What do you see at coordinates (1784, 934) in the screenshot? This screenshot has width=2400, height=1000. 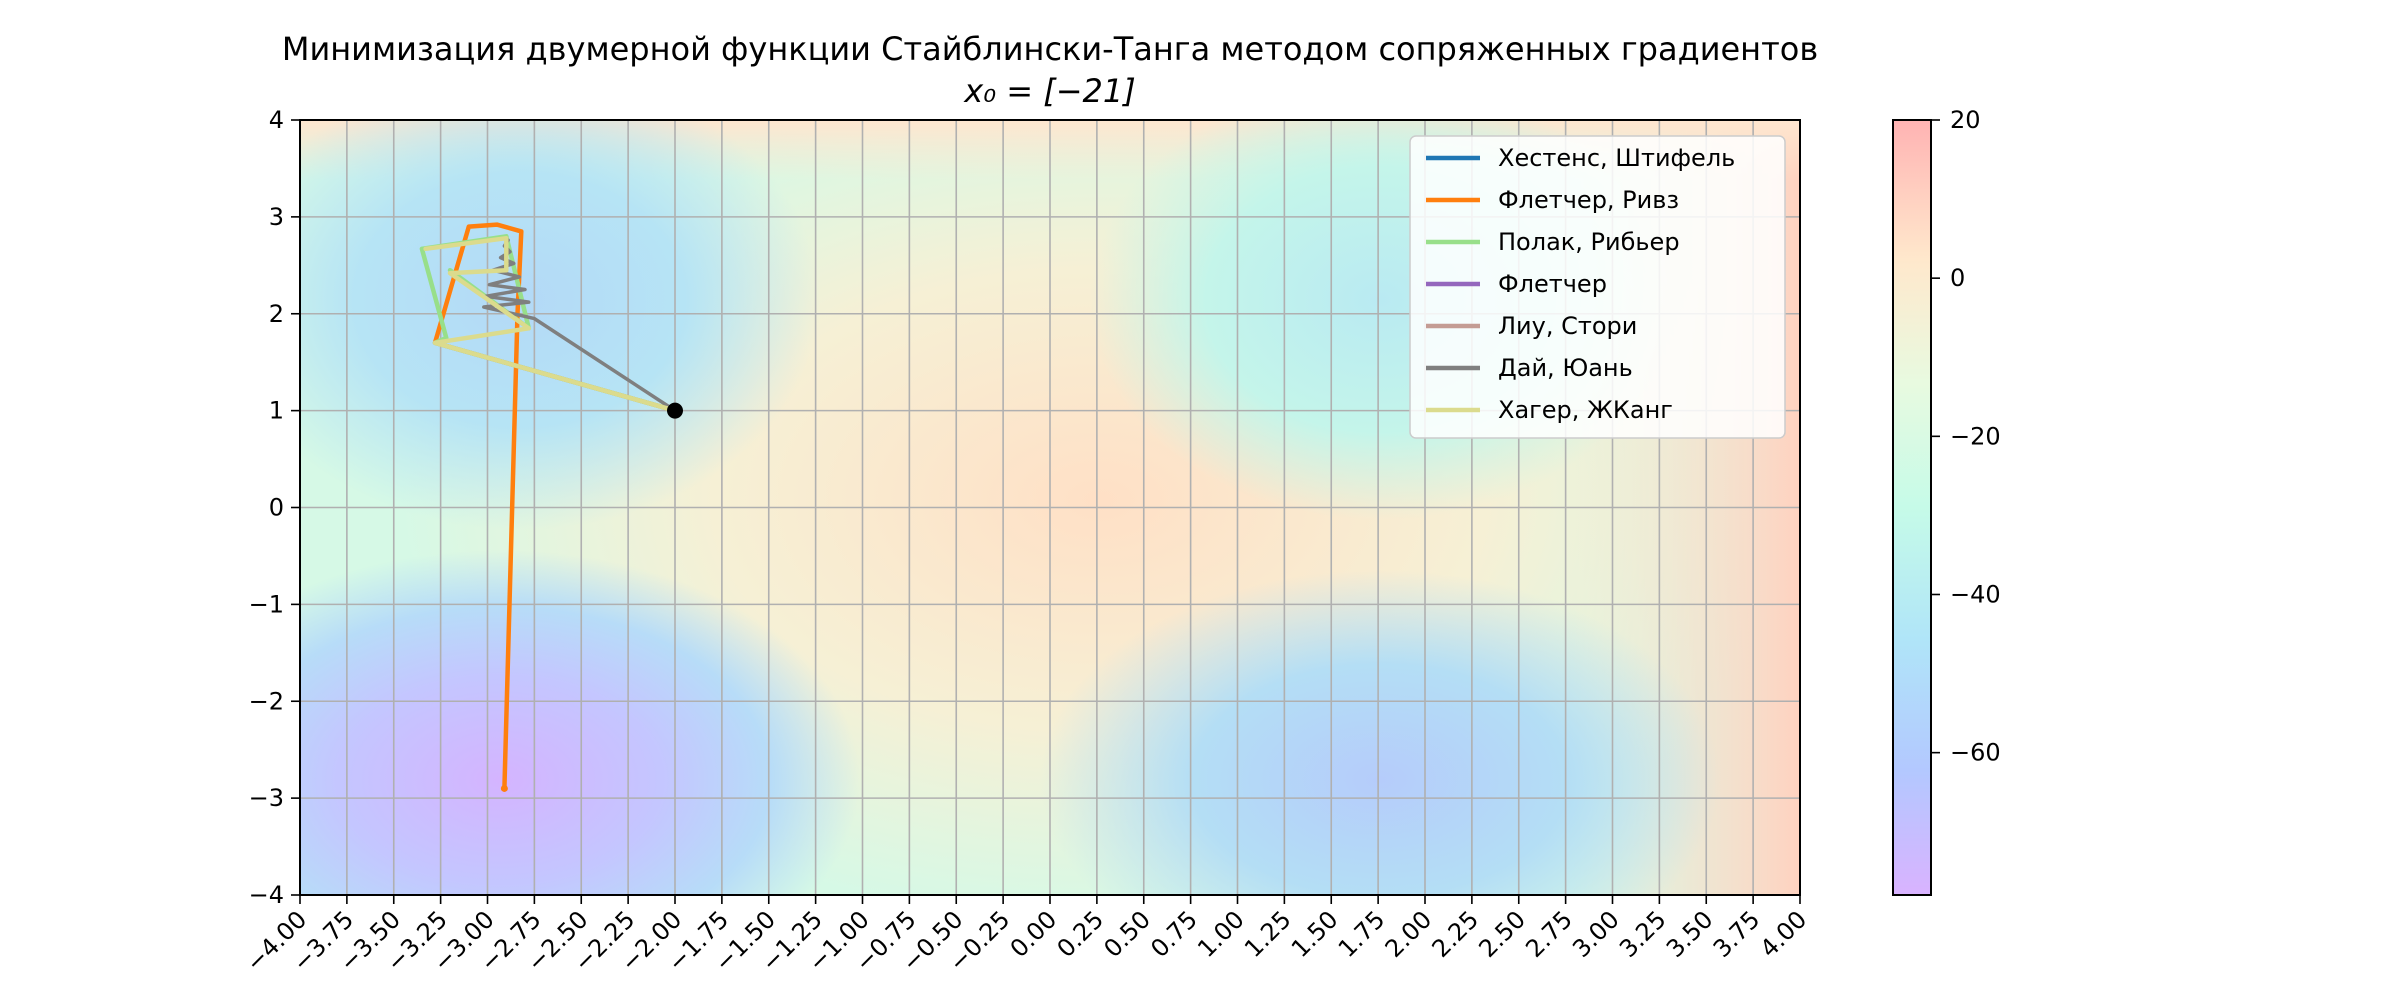 I see `x-tick-label: 4.00` at bounding box center [1784, 934].